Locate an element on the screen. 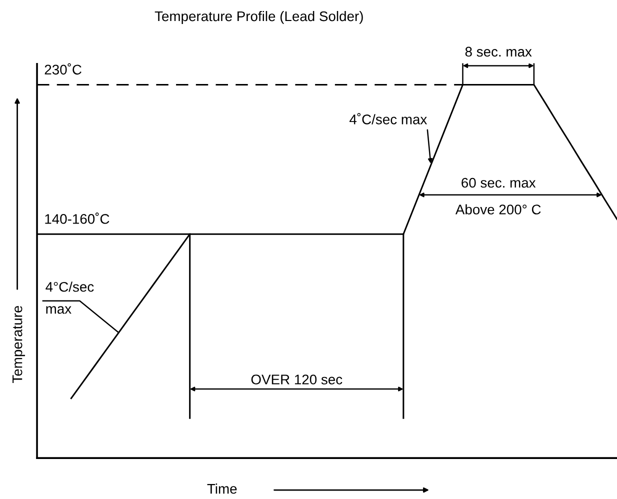  annotation: 4˚C/sec max is located at coordinates (389, 118).